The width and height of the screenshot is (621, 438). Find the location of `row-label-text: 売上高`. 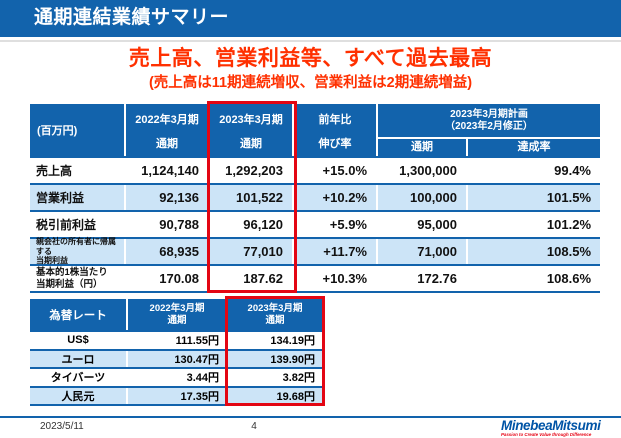

row-label-text: 売上高 is located at coordinates (54, 171).